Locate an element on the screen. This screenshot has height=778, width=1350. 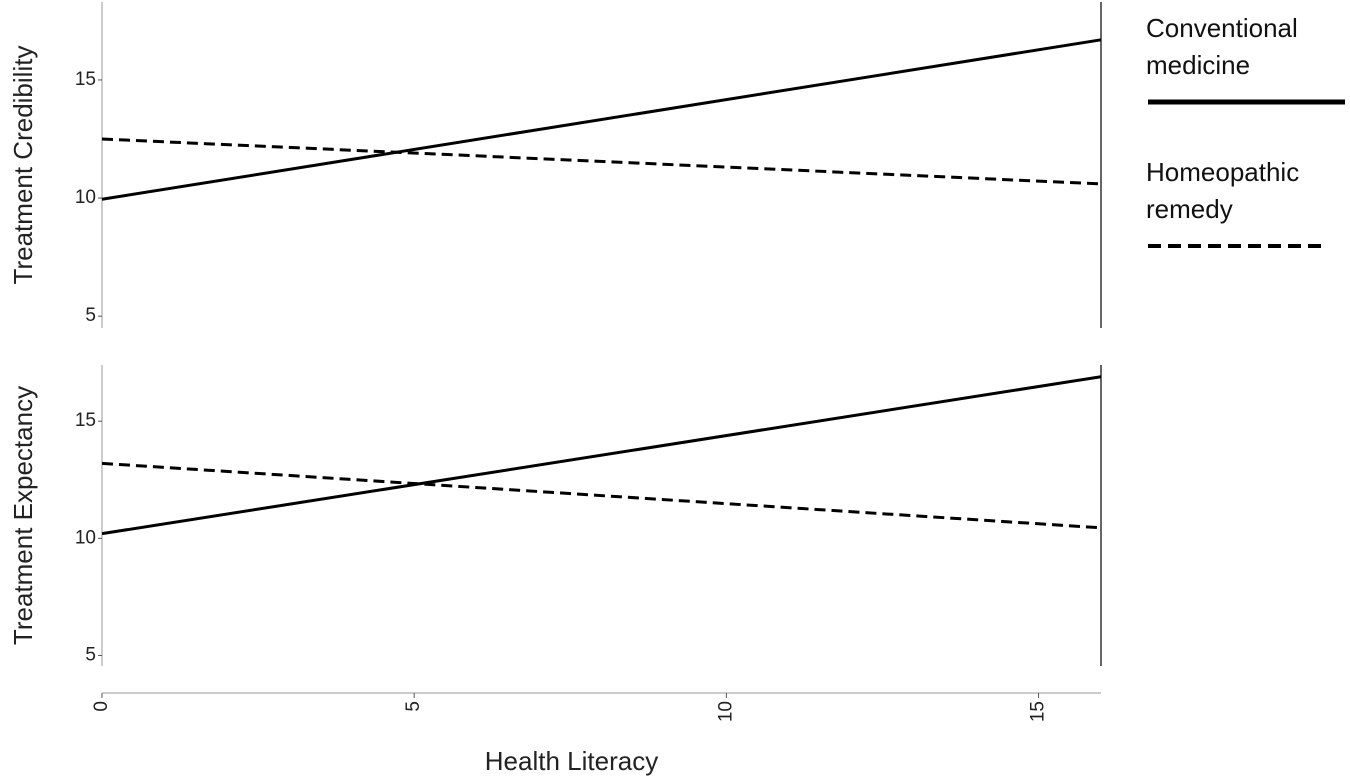
x-tick-label: 15 is located at coordinates (1038, 711).